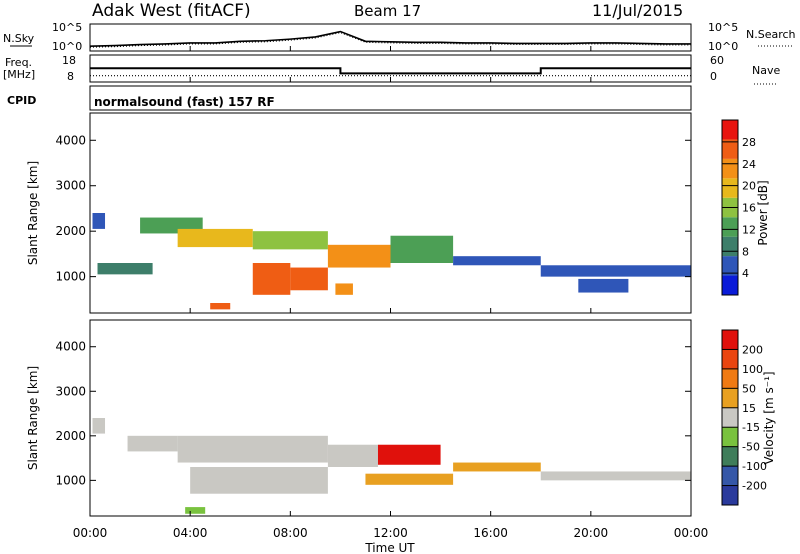  I want to click on freq-panel: Freq. [MHz] 18 8 60 0 Nave, so click(391, 69).